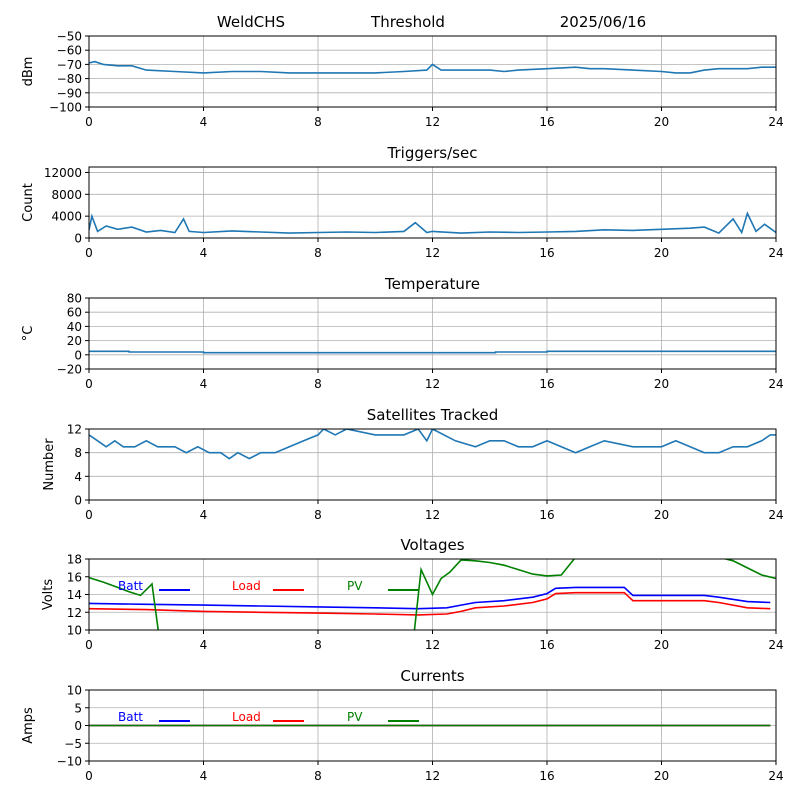  Describe the element at coordinates (69, 762) in the screenshot. I see `y-tick-label: −10` at that location.